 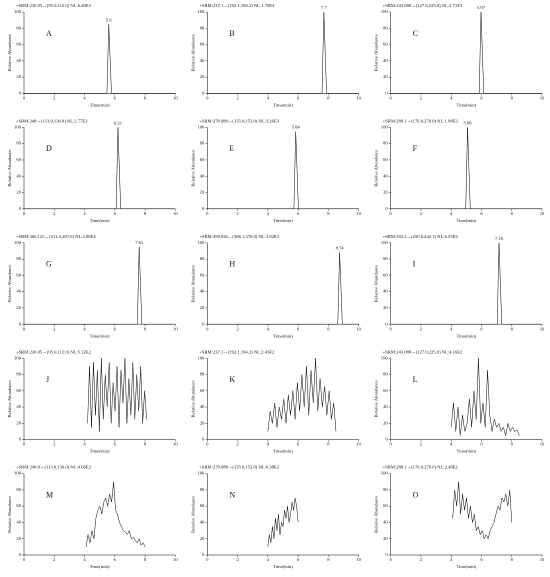 I want to click on panel-header: +SRM:230.05→(95.0,112.0) NL:6.40E3, so click(x=54, y=6).